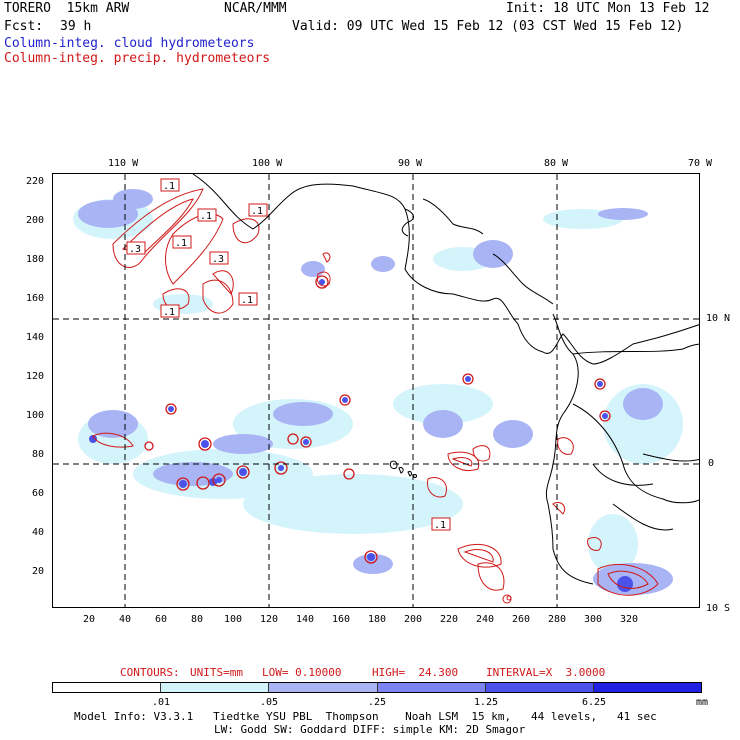 The image size is (740, 740). Describe the element at coordinates (700, 163) in the screenshot. I see `lon-label-70w: 70 W` at that location.